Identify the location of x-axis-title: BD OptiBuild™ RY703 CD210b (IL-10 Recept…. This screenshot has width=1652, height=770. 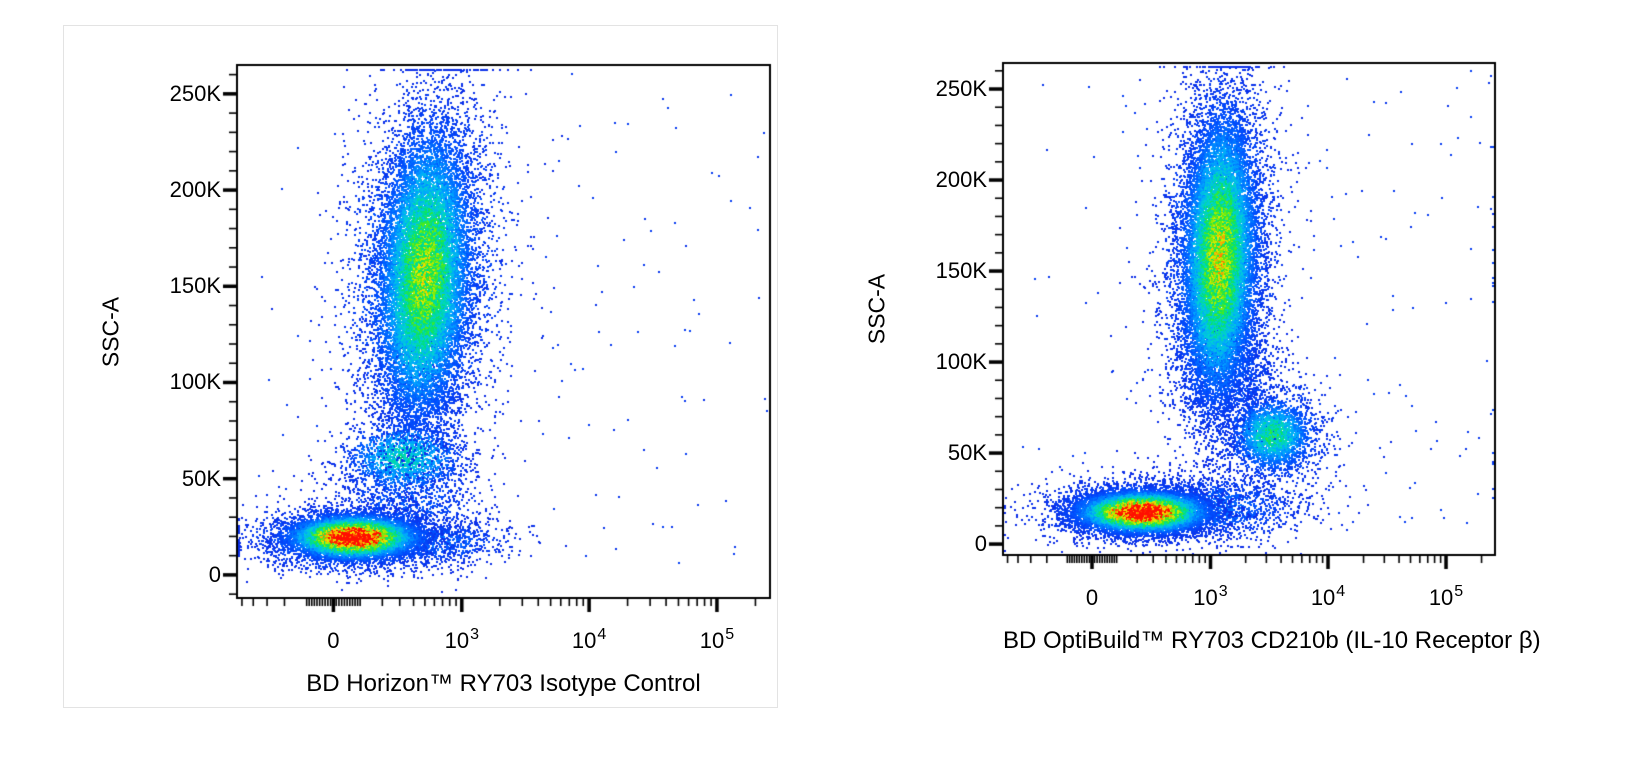
(1272, 640).